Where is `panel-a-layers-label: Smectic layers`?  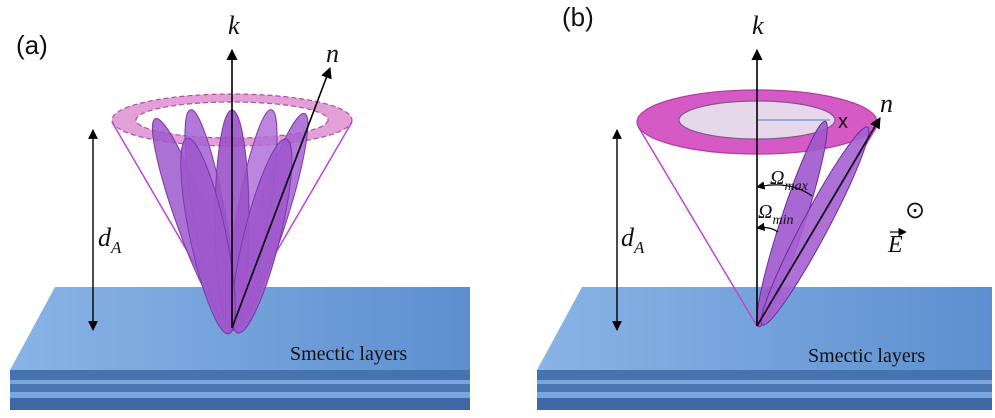 panel-a-layers-label: Smectic layers is located at coordinates (348, 354).